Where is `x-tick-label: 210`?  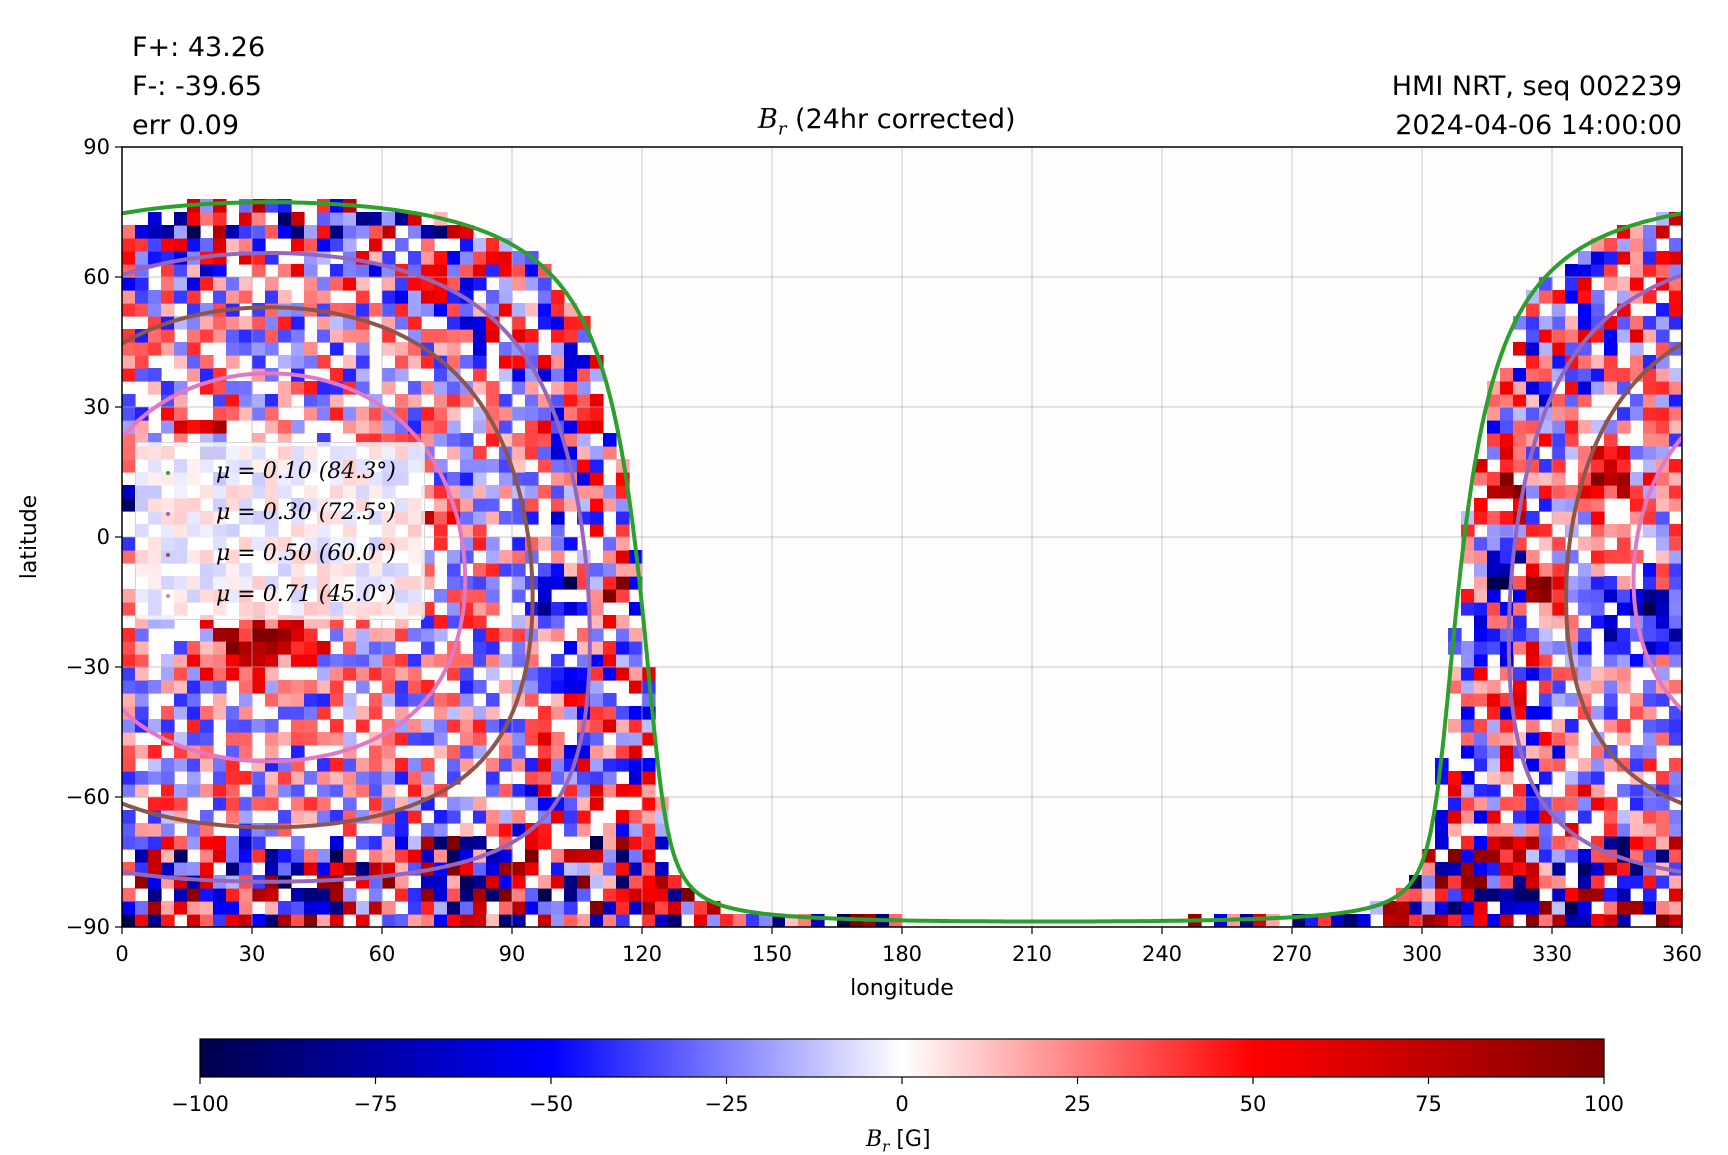
x-tick-label: 210 is located at coordinates (1032, 954).